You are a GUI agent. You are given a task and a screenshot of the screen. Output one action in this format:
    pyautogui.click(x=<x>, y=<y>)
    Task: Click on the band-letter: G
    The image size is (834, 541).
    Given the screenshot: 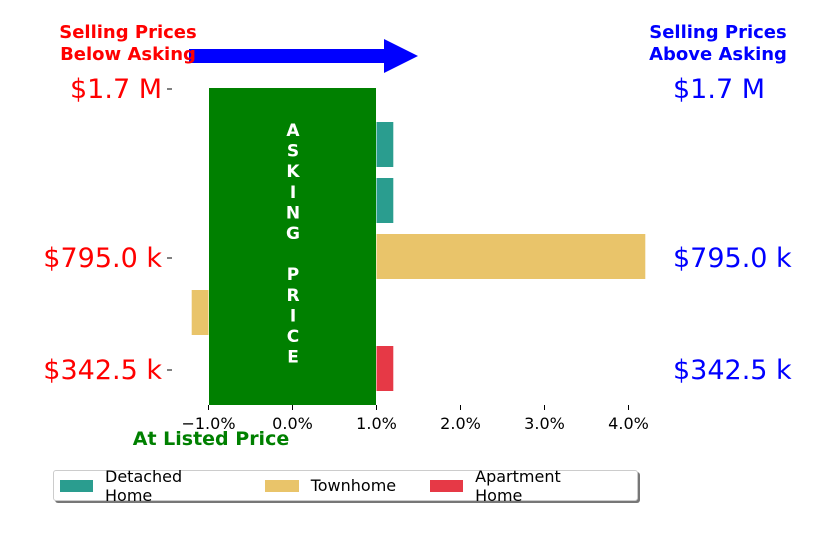 What is the action you would take?
    pyautogui.click(x=293, y=234)
    